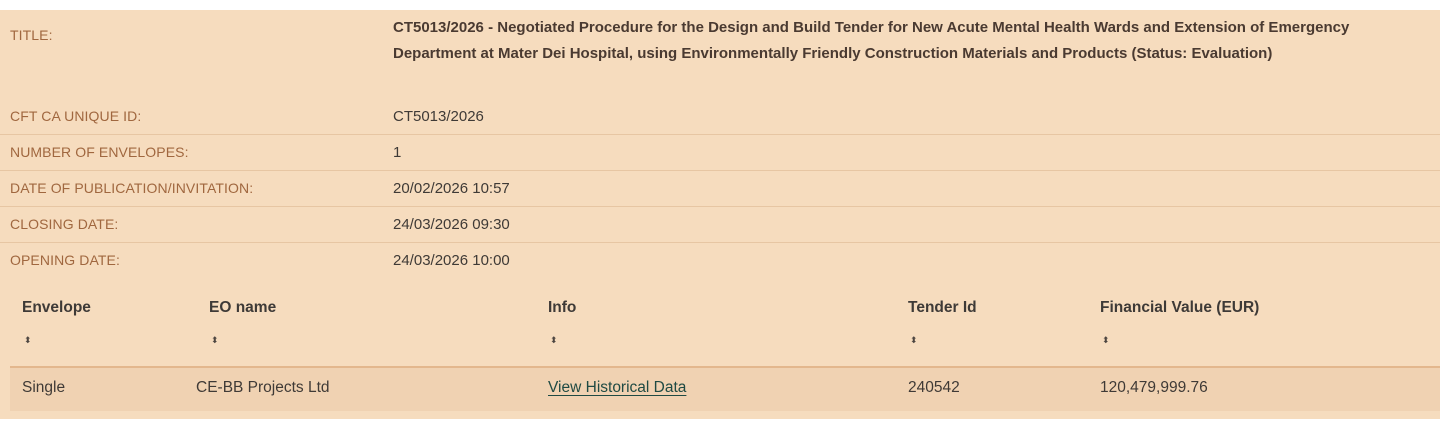 The width and height of the screenshot is (1440, 437). I want to click on column-header-financial-value: Financial Value (EUR), so click(1180, 307).